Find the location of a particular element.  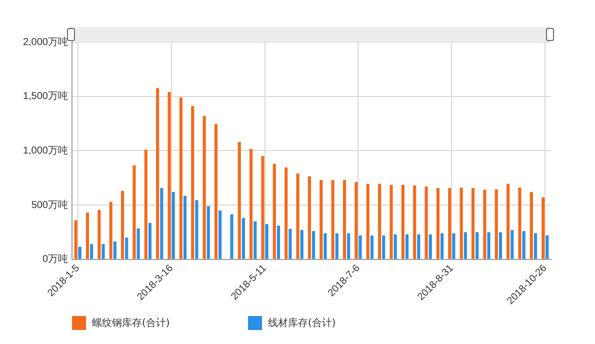

legend-label: 线材库存(合计) is located at coordinates (302, 323).